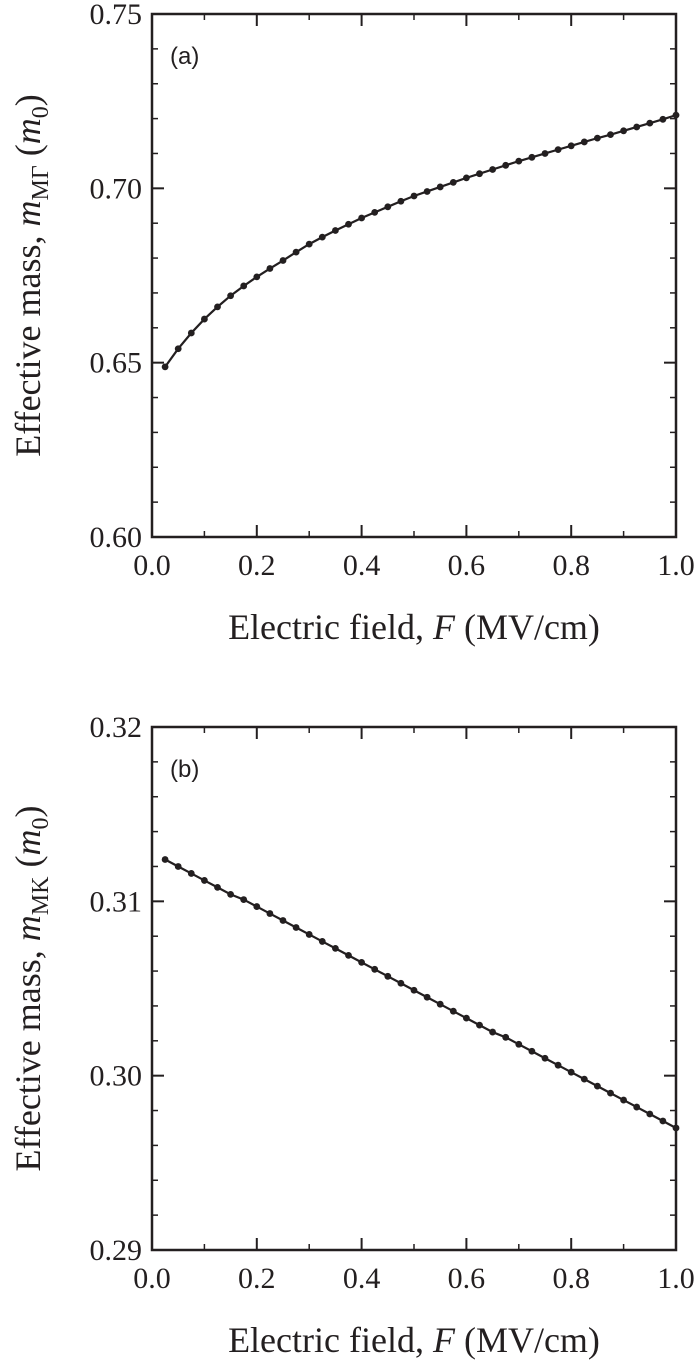 Image resolution: width=700 pixels, height=1364 pixels. I want to click on x-tick-label: 0.4, so click(362, 565).